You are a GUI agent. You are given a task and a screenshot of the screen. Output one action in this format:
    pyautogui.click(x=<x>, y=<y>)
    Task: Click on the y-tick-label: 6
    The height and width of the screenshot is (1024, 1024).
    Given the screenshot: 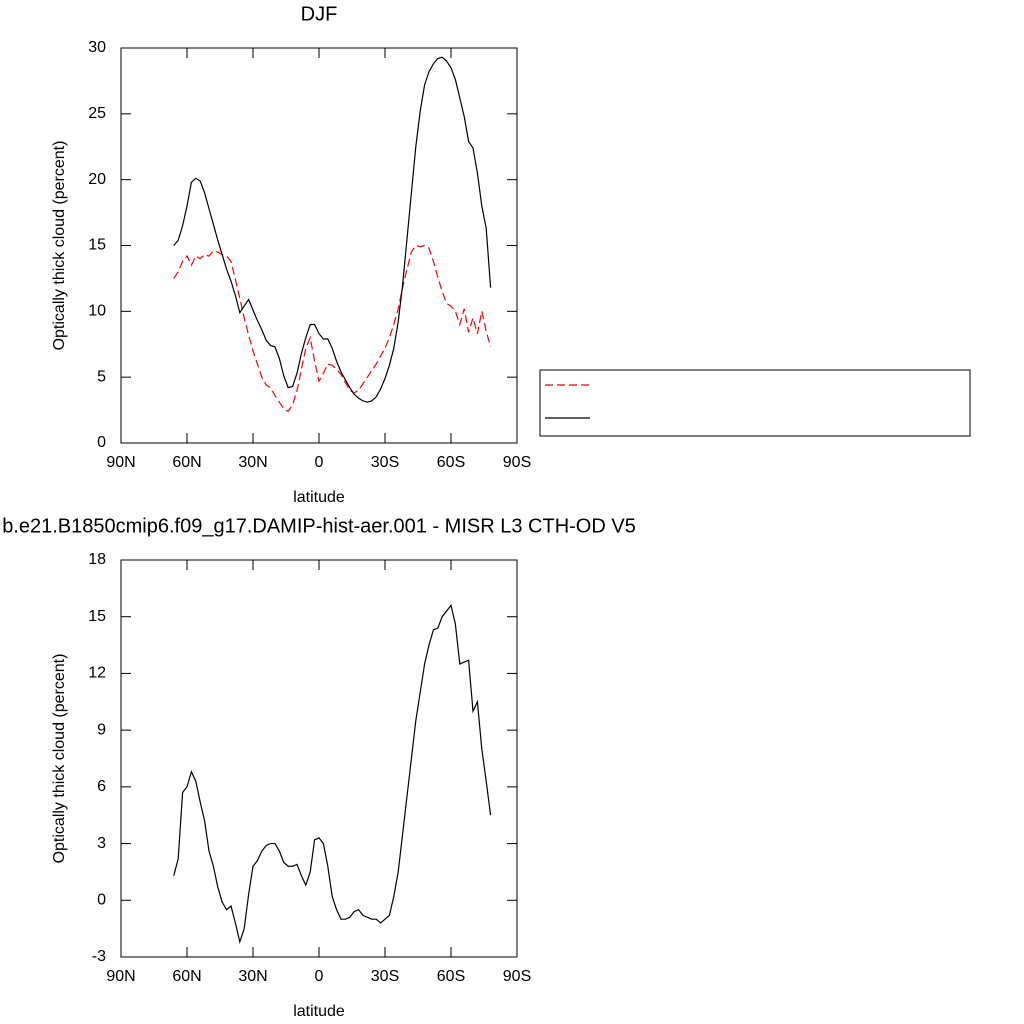 What is the action you would take?
    pyautogui.click(x=101, y=786)
    